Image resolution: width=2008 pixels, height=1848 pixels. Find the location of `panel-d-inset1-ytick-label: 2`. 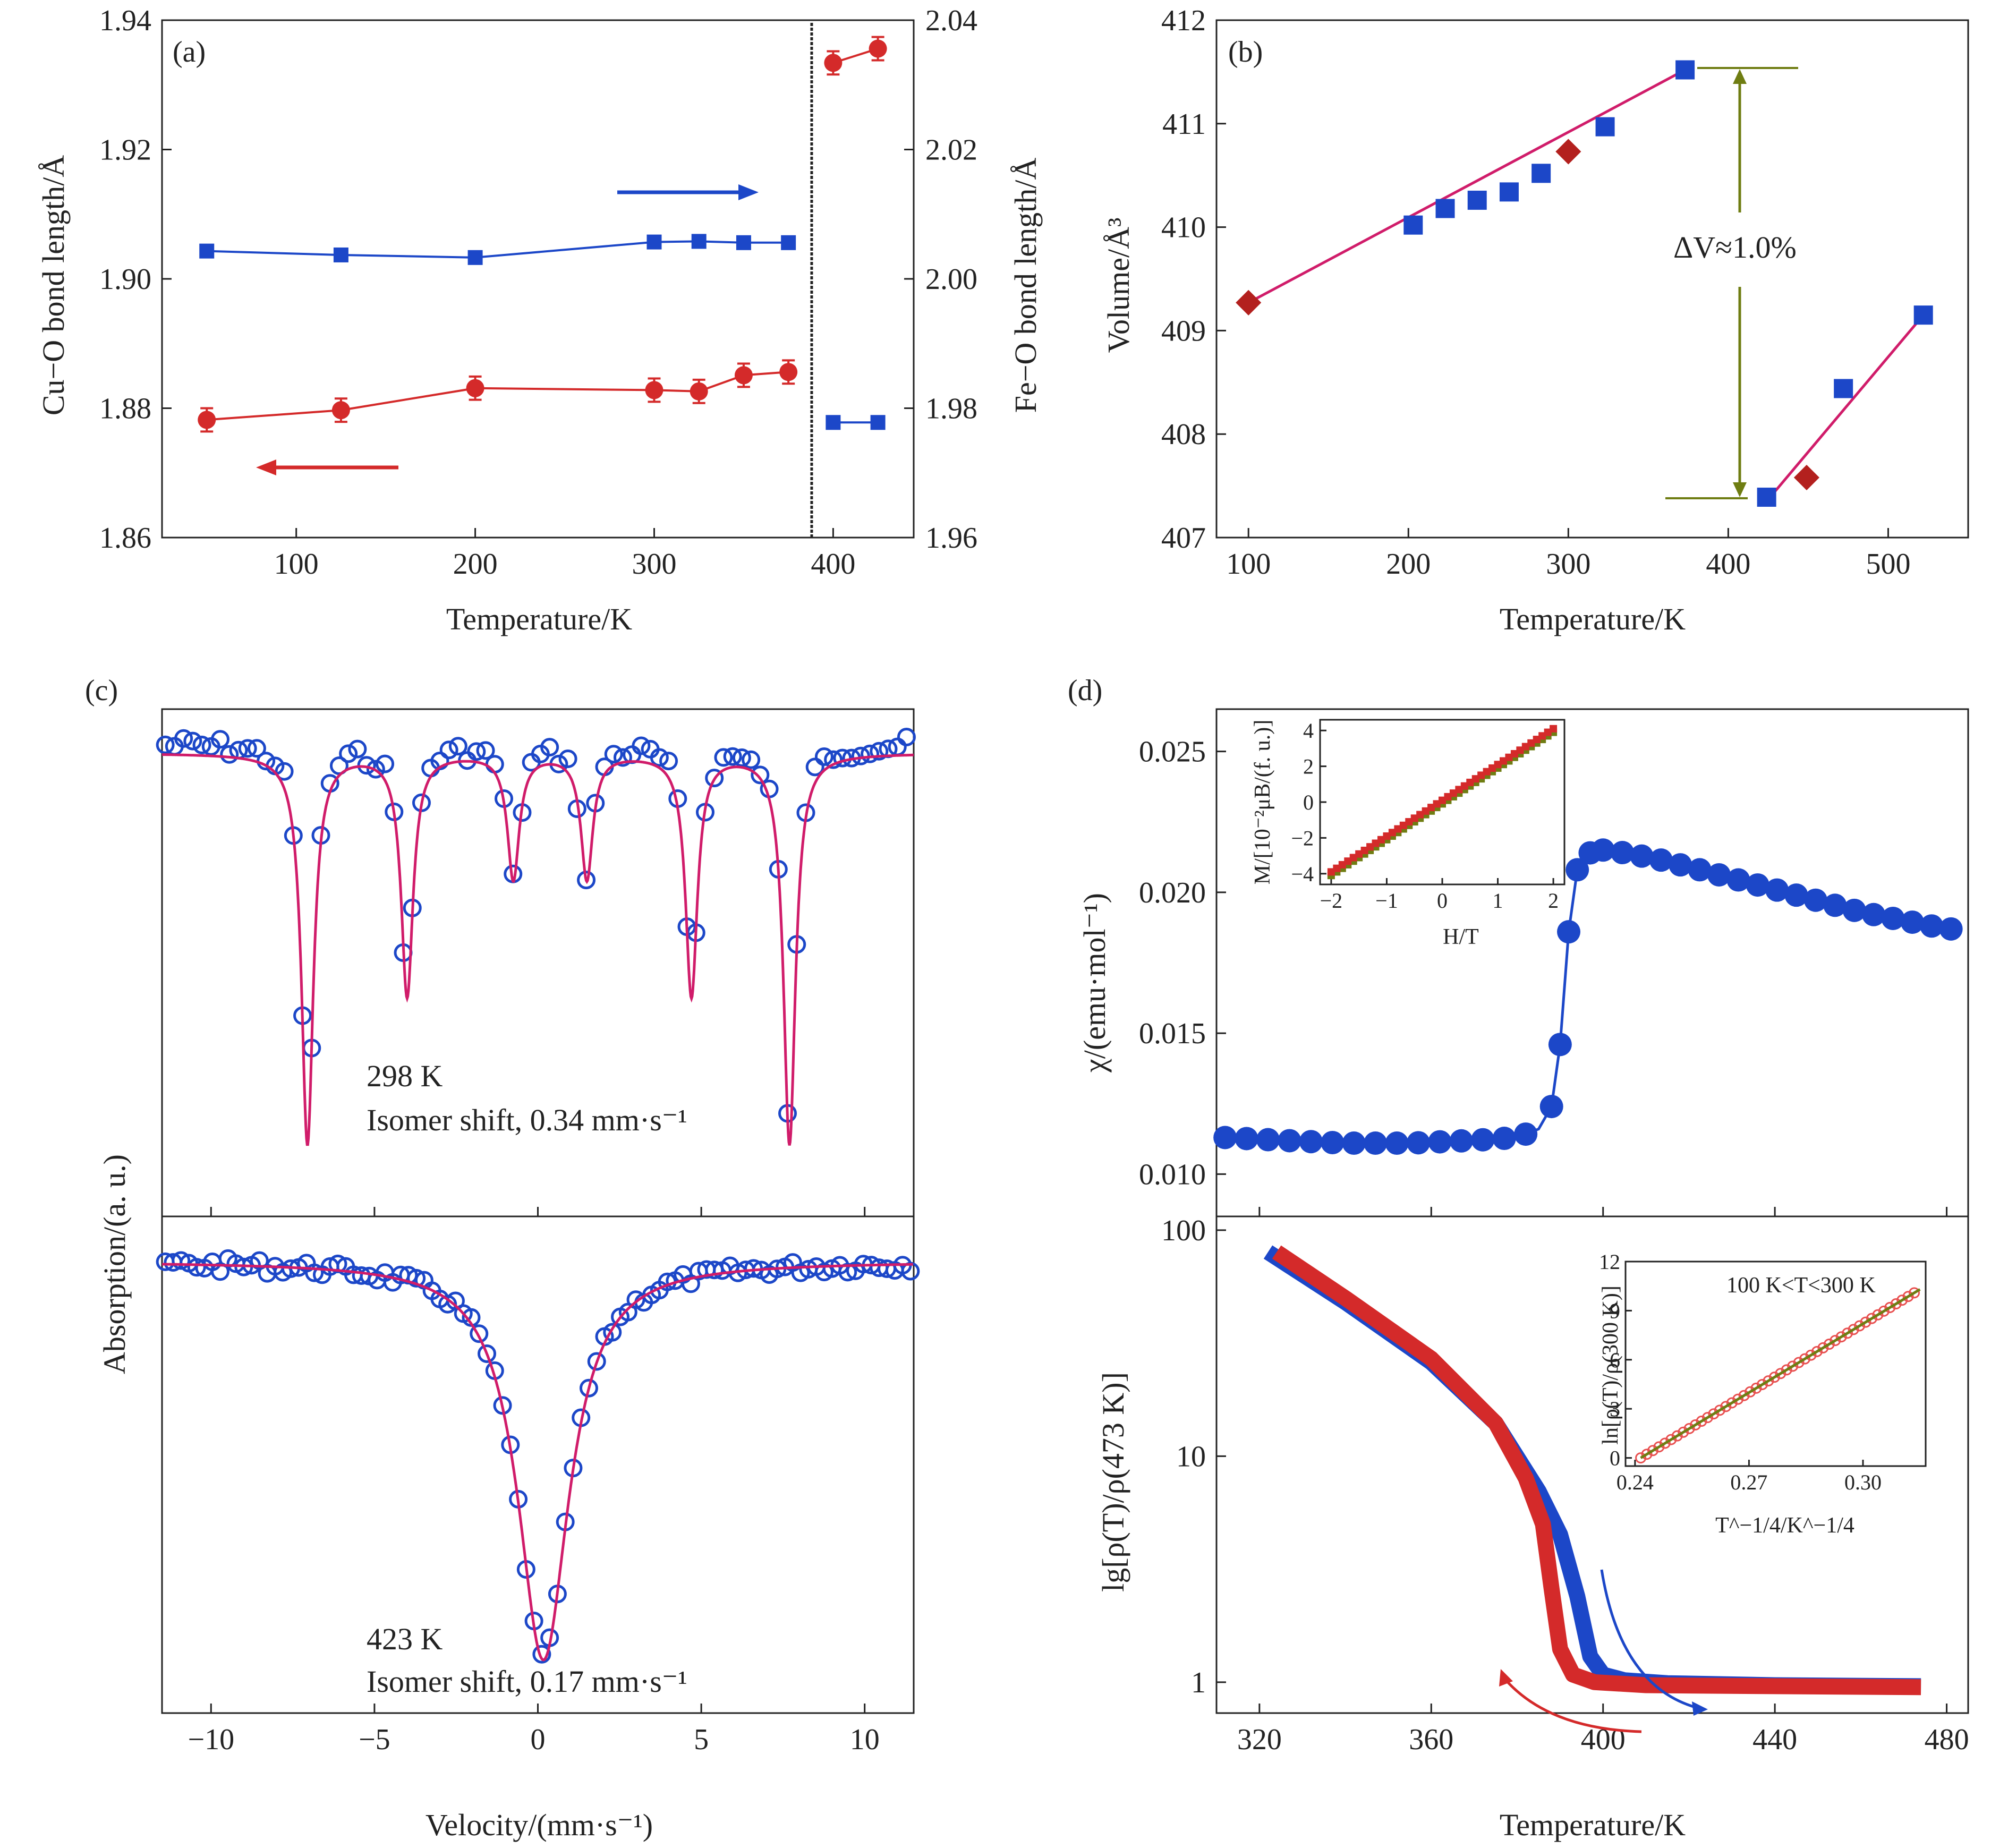

panel-d-inset1-ytick-label: 2 is located at coordinates (1309, 767).